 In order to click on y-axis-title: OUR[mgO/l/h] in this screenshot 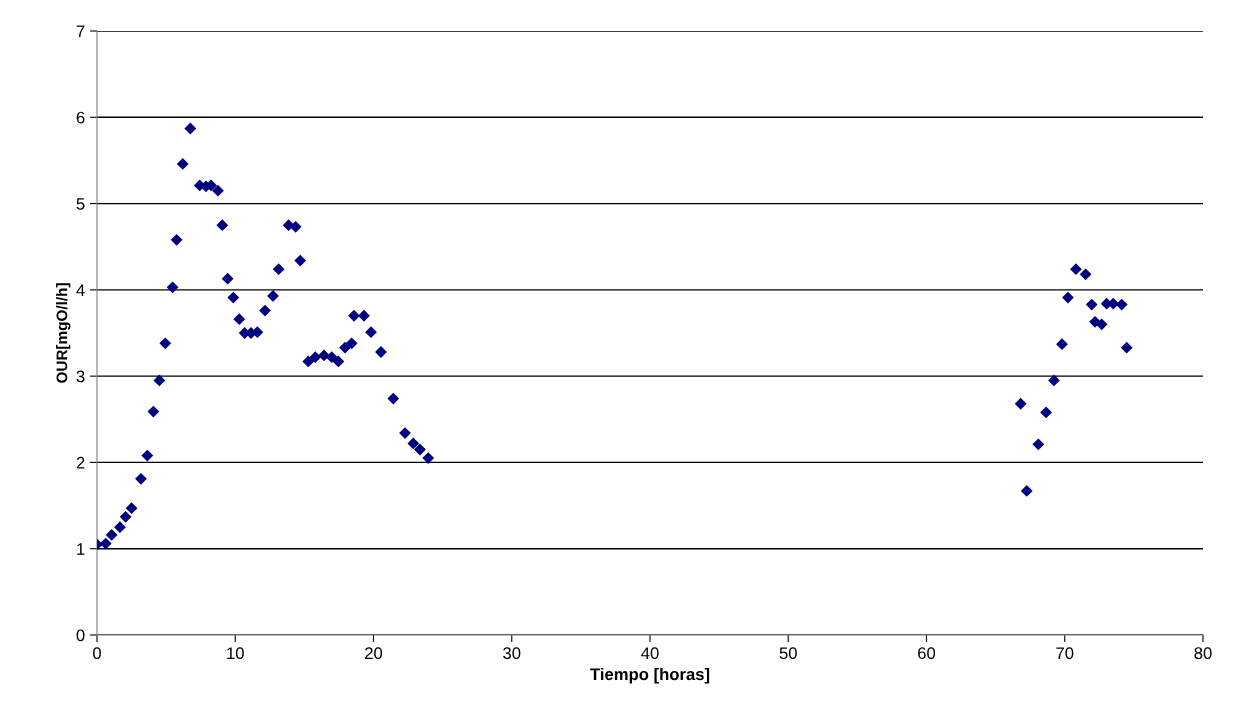, I will do `click(63, 333)`.